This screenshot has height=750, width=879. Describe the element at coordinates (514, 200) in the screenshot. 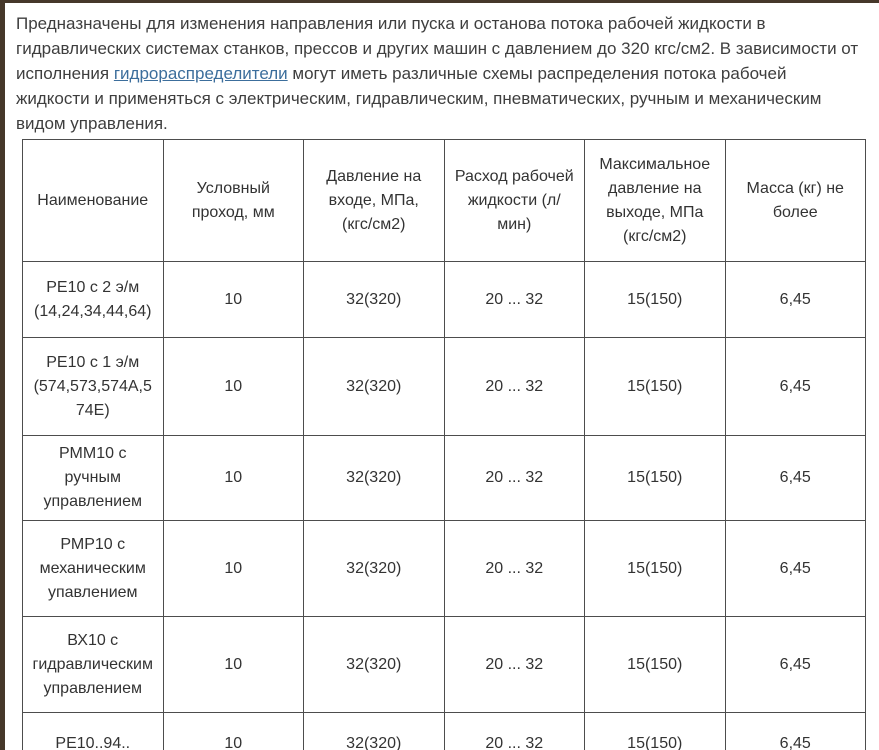

I see `header-cell-flow-rate: Расход рабочей жидкости (л/ мин)` at that location.